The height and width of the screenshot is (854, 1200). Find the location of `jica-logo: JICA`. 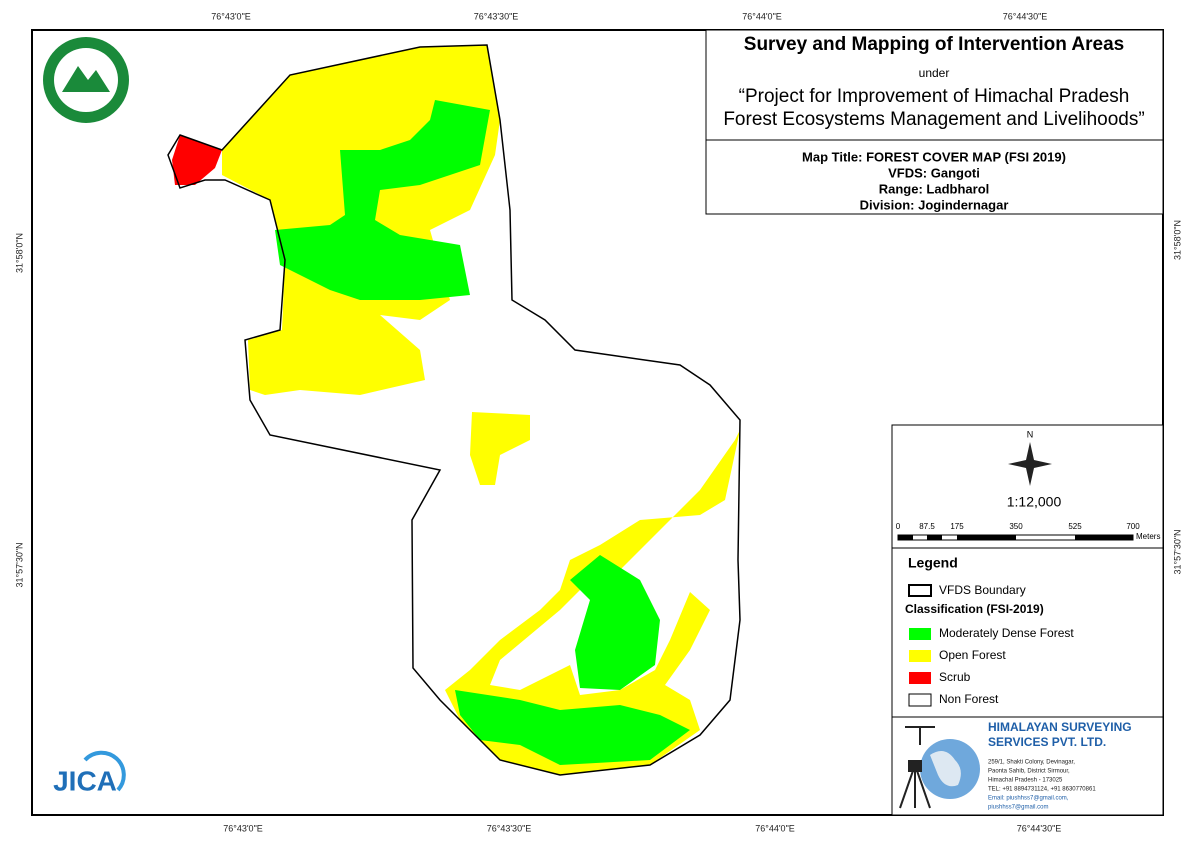

jica-logo: JICA is located at coordinates (89, 773).